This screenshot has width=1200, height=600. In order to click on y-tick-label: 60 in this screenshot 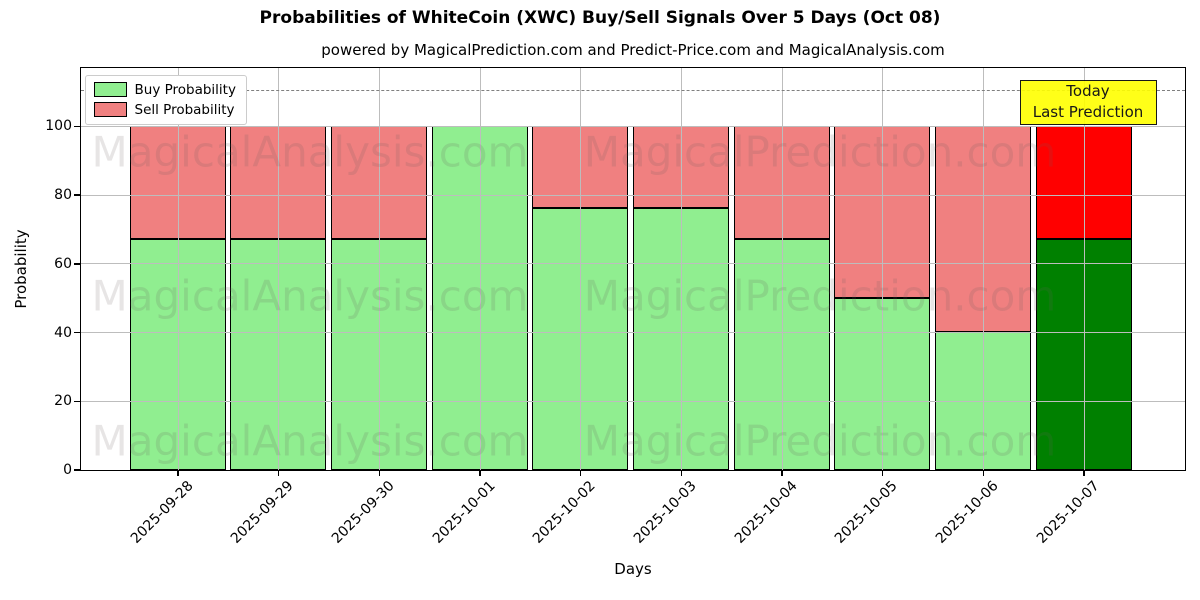, I will do `click(63, 263)`.